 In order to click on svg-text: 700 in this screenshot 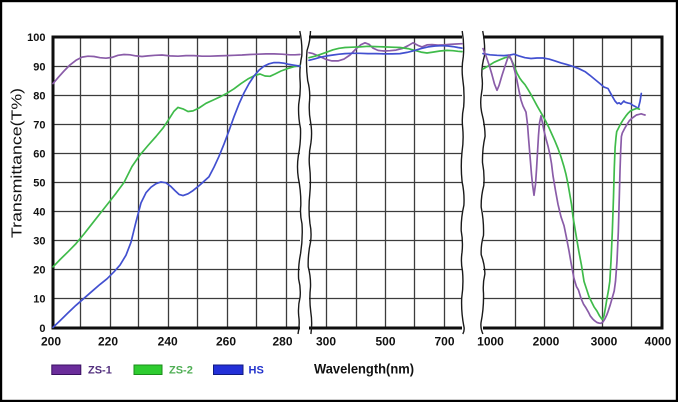, I will do `click(444, 341)`.